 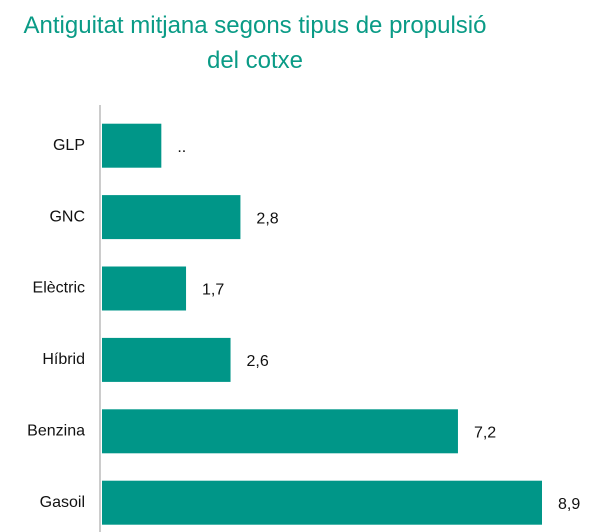 What do you see at coordinates (267, 218) in the screenshot?
I see `value-label: 2,8` at bounding box center [267, 218].